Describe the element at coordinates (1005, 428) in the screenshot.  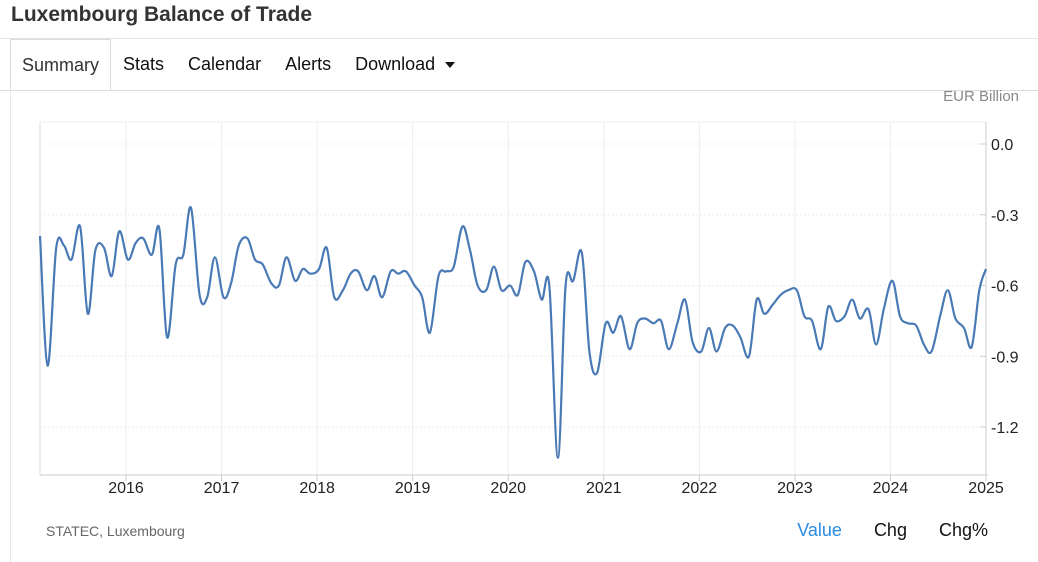
I see `y-tick-label: -1.2` at that location.